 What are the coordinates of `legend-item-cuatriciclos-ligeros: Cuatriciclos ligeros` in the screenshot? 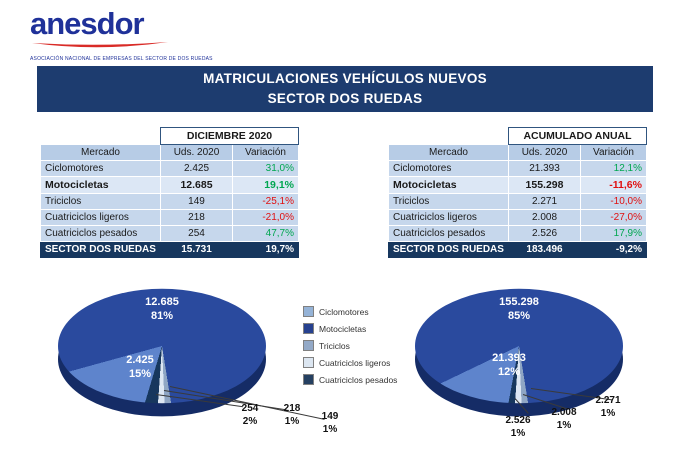 It's located at (350, 362).